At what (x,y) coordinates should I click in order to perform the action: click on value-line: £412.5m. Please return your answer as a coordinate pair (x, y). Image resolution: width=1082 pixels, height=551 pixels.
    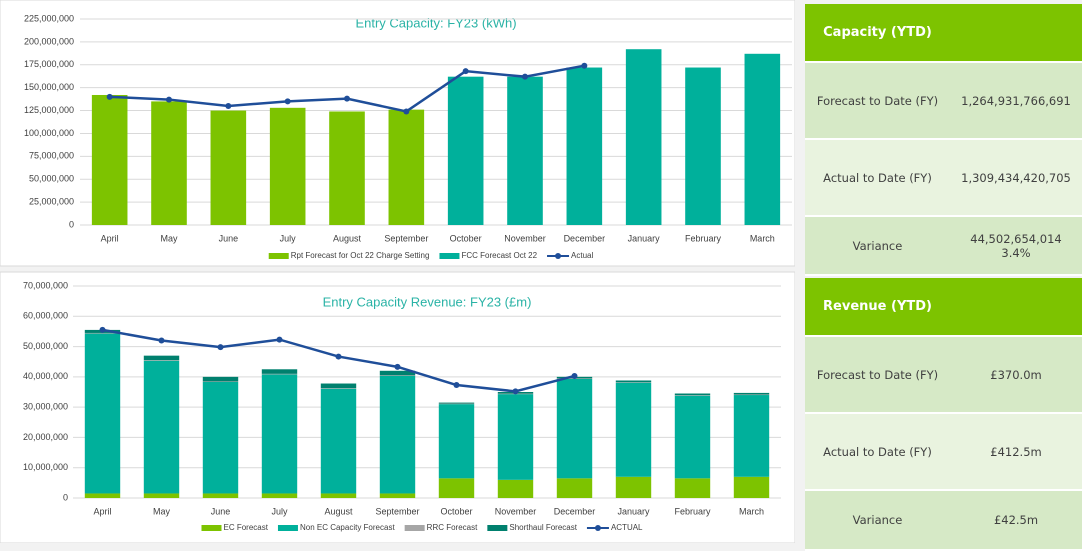
    Looking at the image, I should click on (1016, 451).